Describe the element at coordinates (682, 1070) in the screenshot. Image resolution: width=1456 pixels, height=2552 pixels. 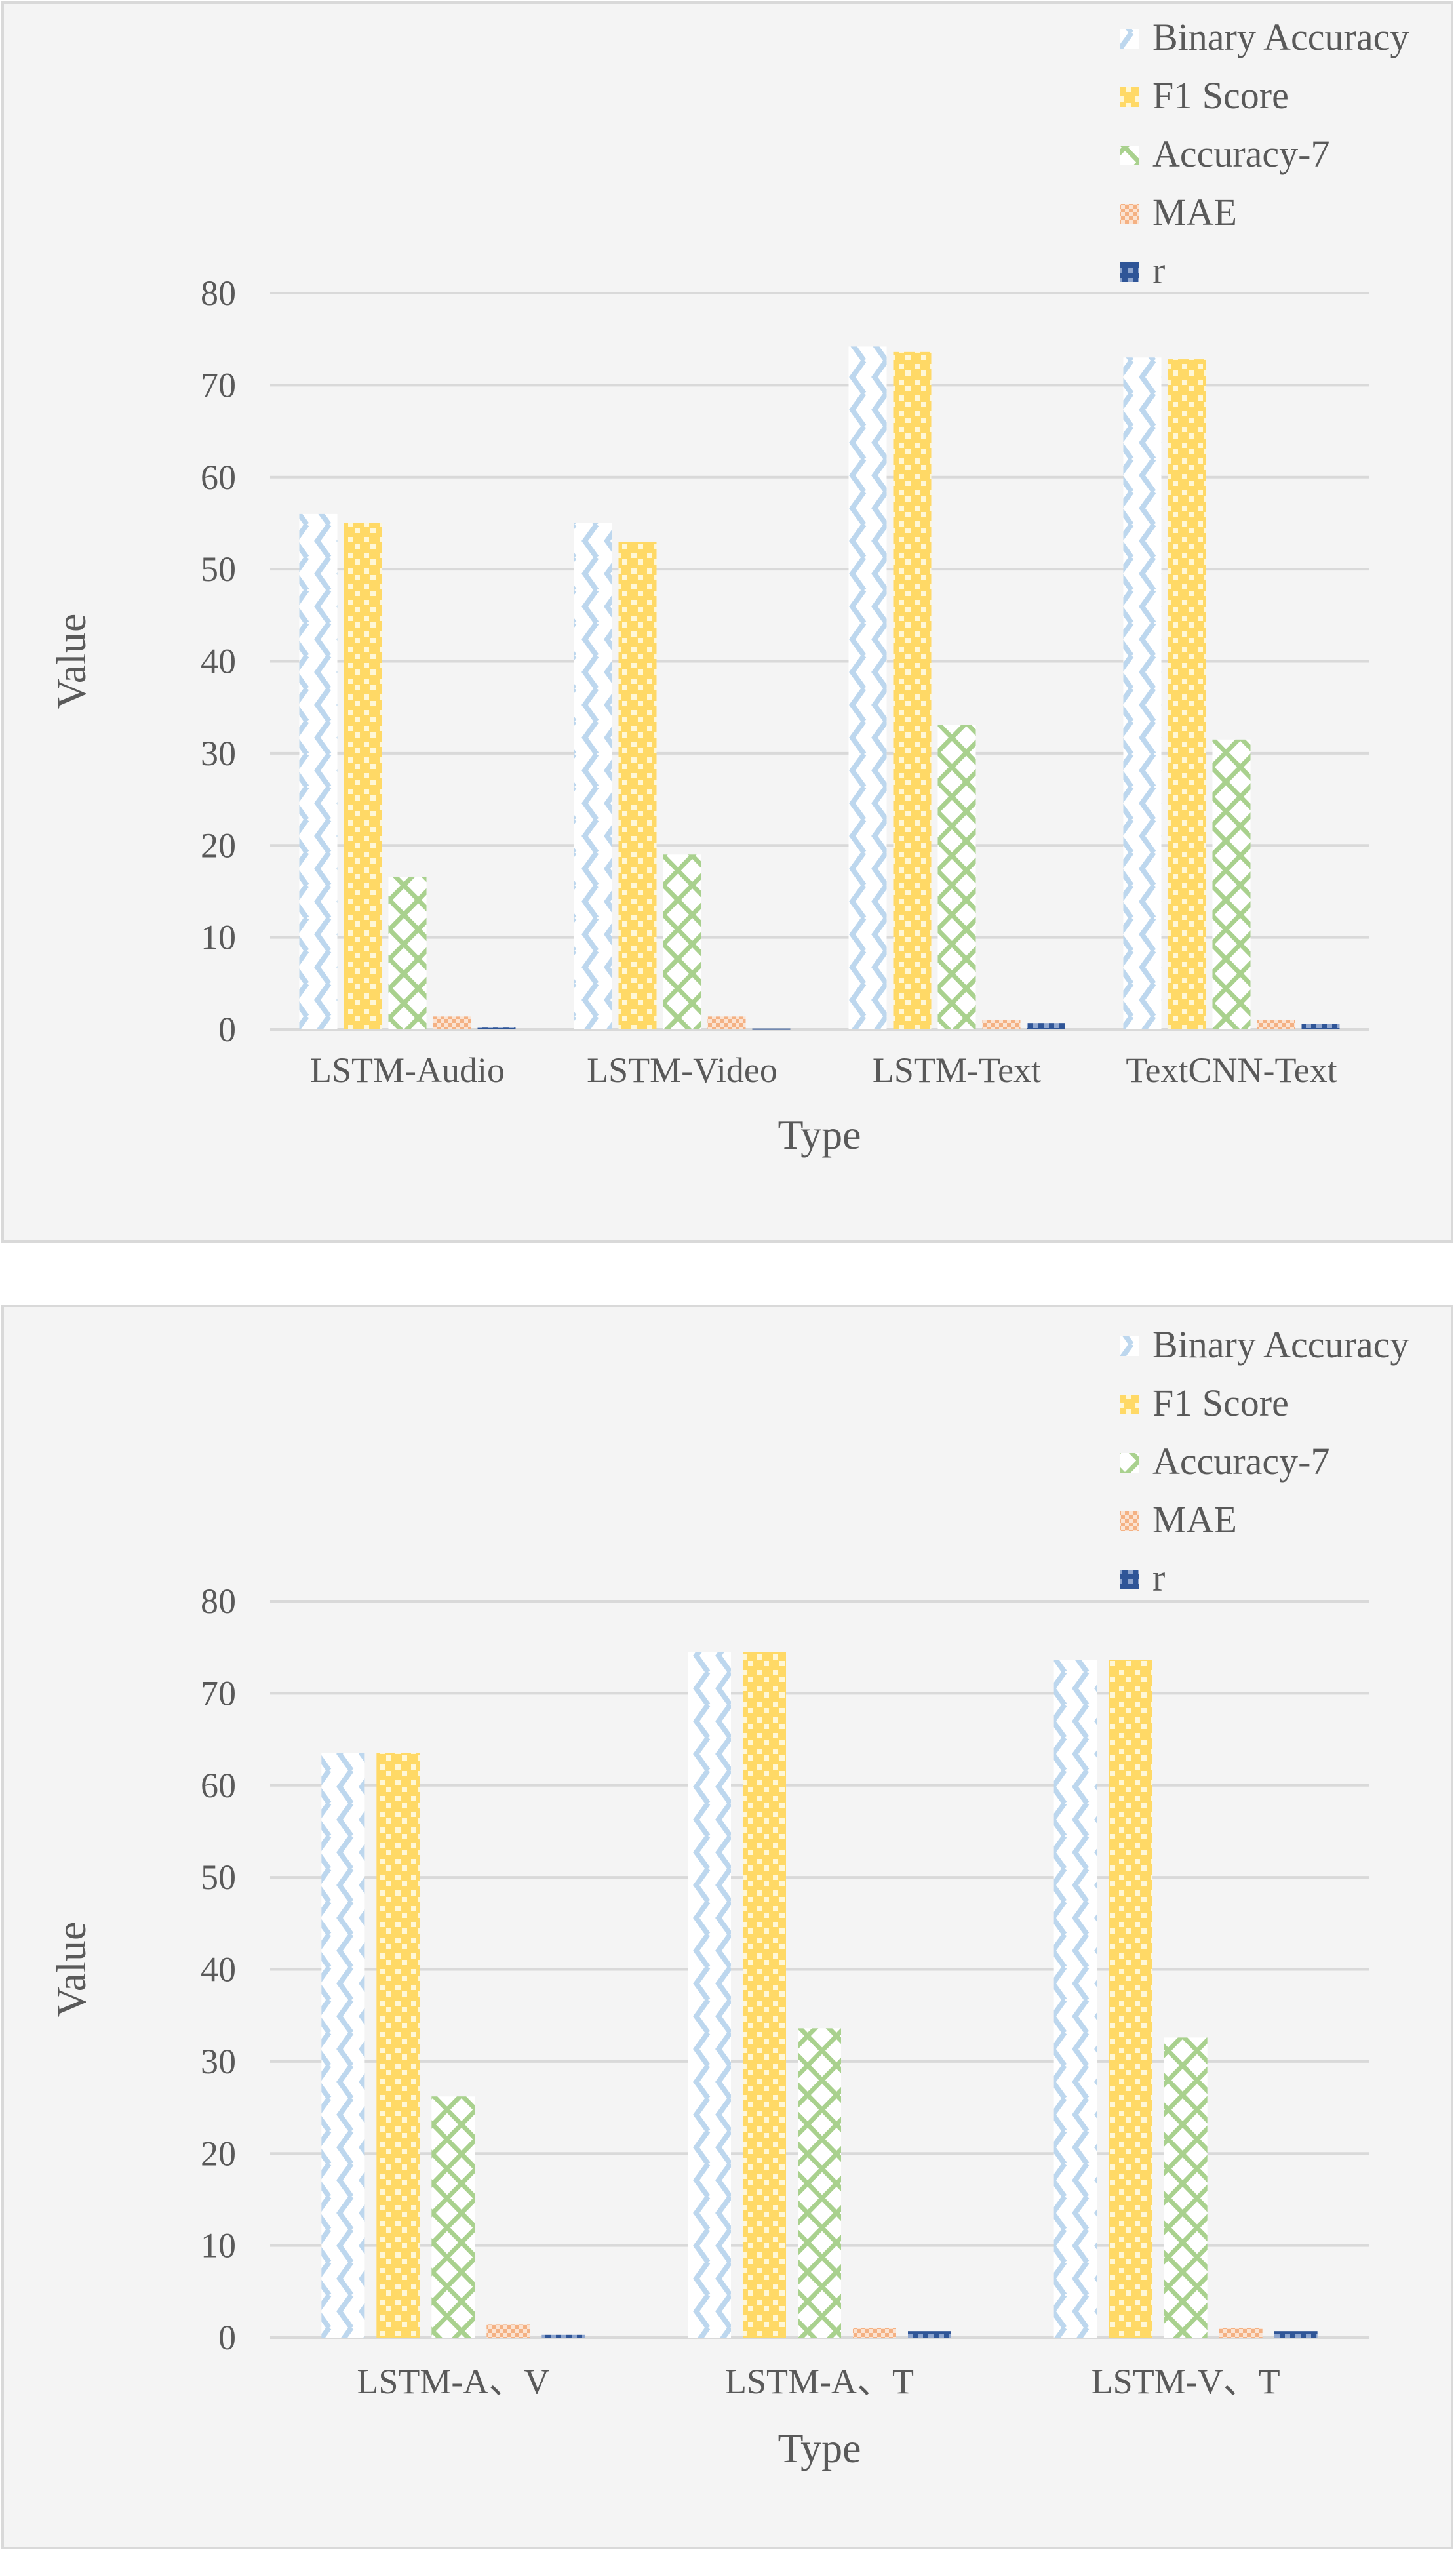
I see `x-tick-label: LSTM-Video` at that location.